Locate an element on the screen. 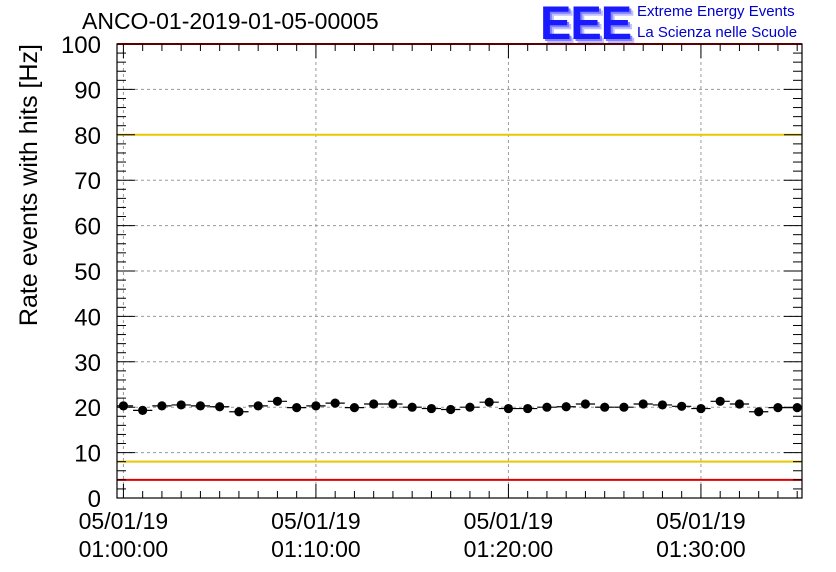  y-tick-label: 90 is located at coordinates (87, 90).